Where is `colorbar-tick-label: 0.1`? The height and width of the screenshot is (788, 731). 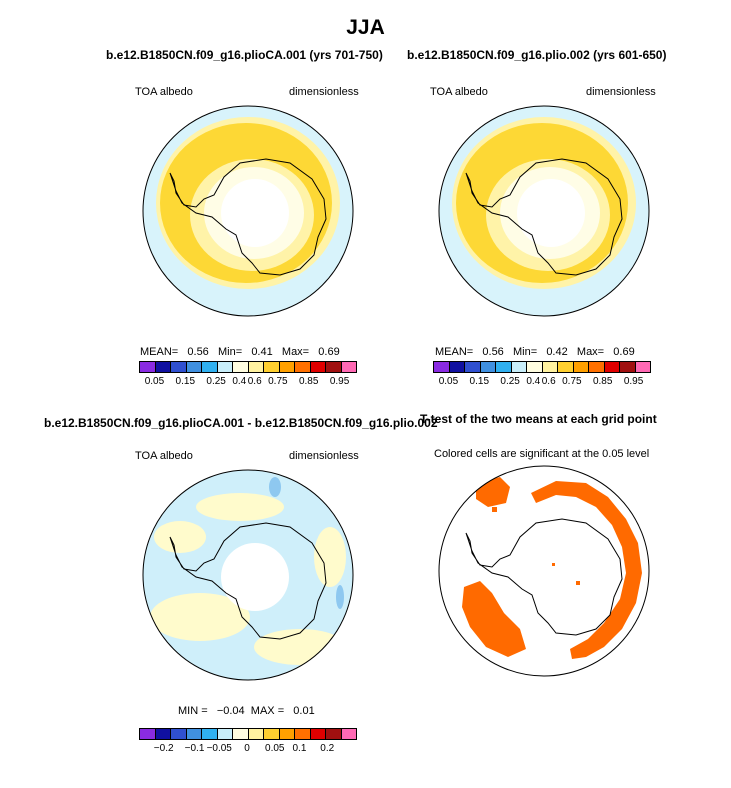 colorbar-tick-label: 0.1 is located at coordinates (299, 748).